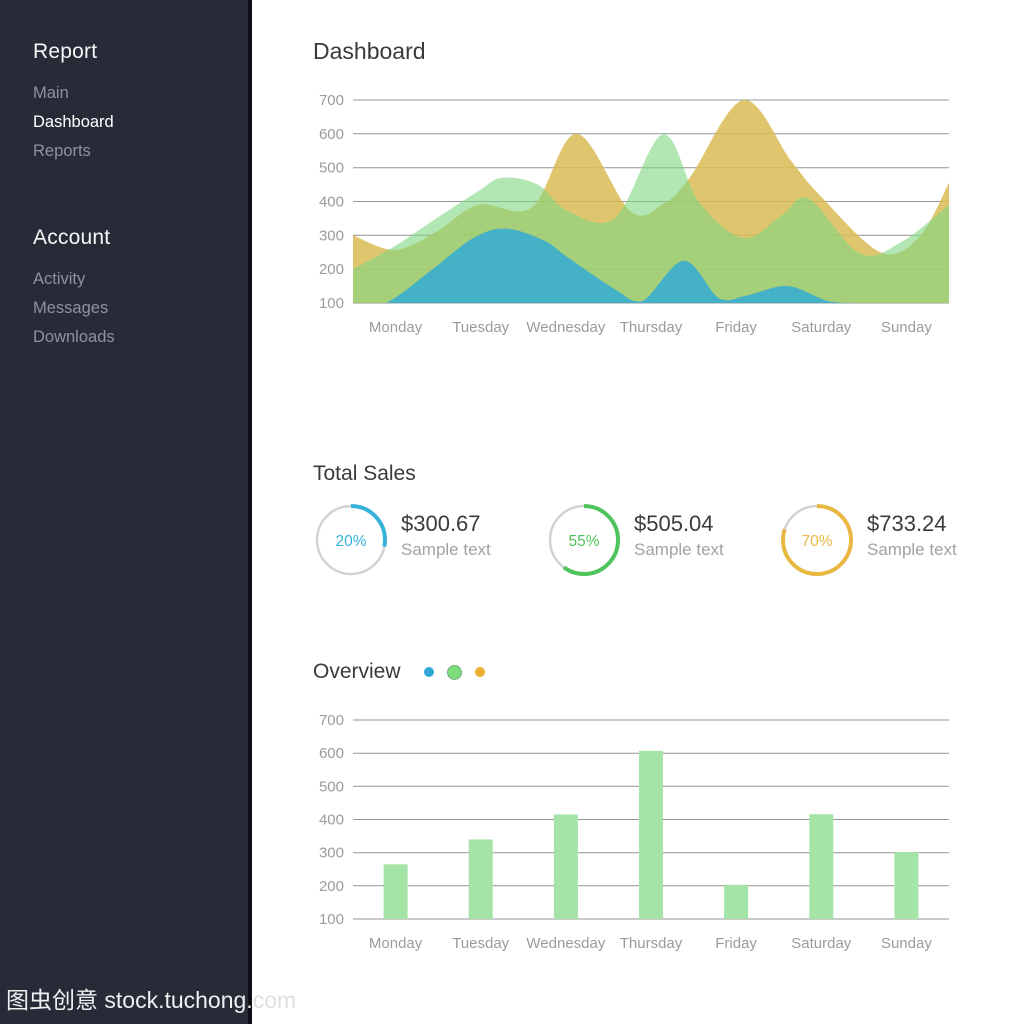 Image resolution: width=1023 pixels, height=1024 pixels. I want to click on sidebar-item-dashboard: Dashboard, so click(73, 122).